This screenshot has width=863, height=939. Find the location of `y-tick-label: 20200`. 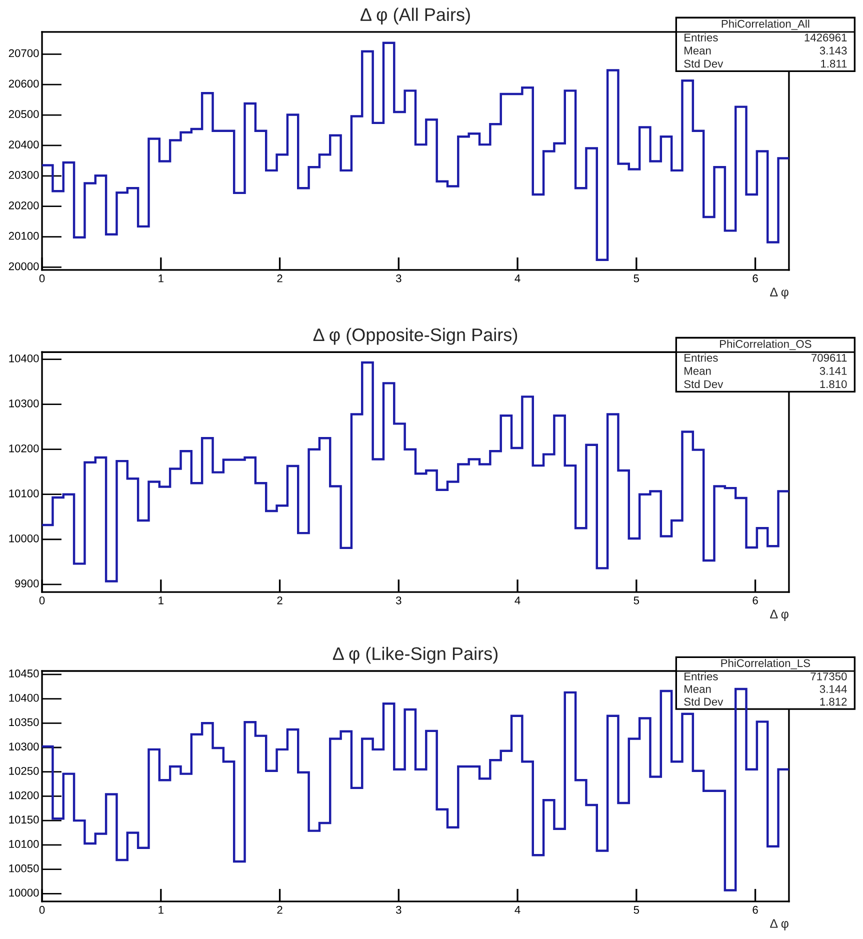

y-tick-label: 20200 is located at coordinates (23, 205).